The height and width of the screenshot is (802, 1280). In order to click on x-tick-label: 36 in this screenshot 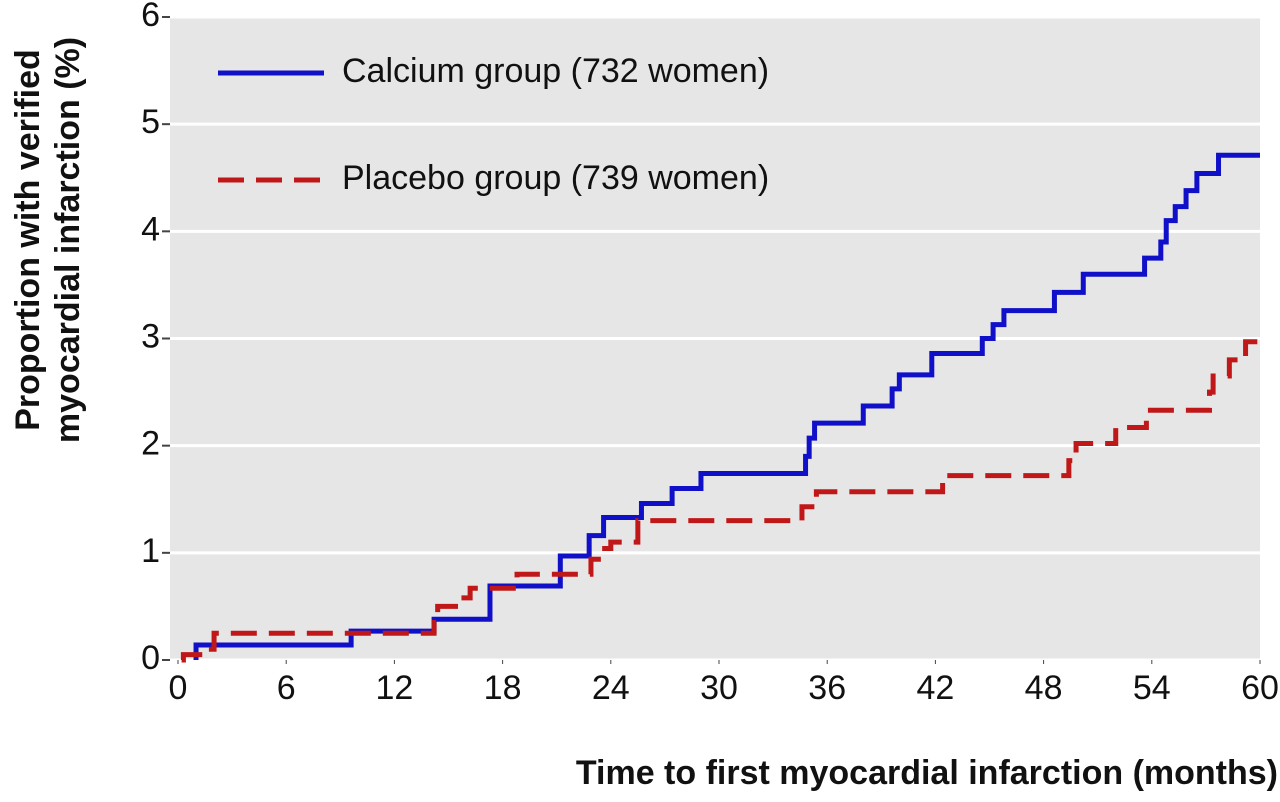, I will do `click(827, 688)`.